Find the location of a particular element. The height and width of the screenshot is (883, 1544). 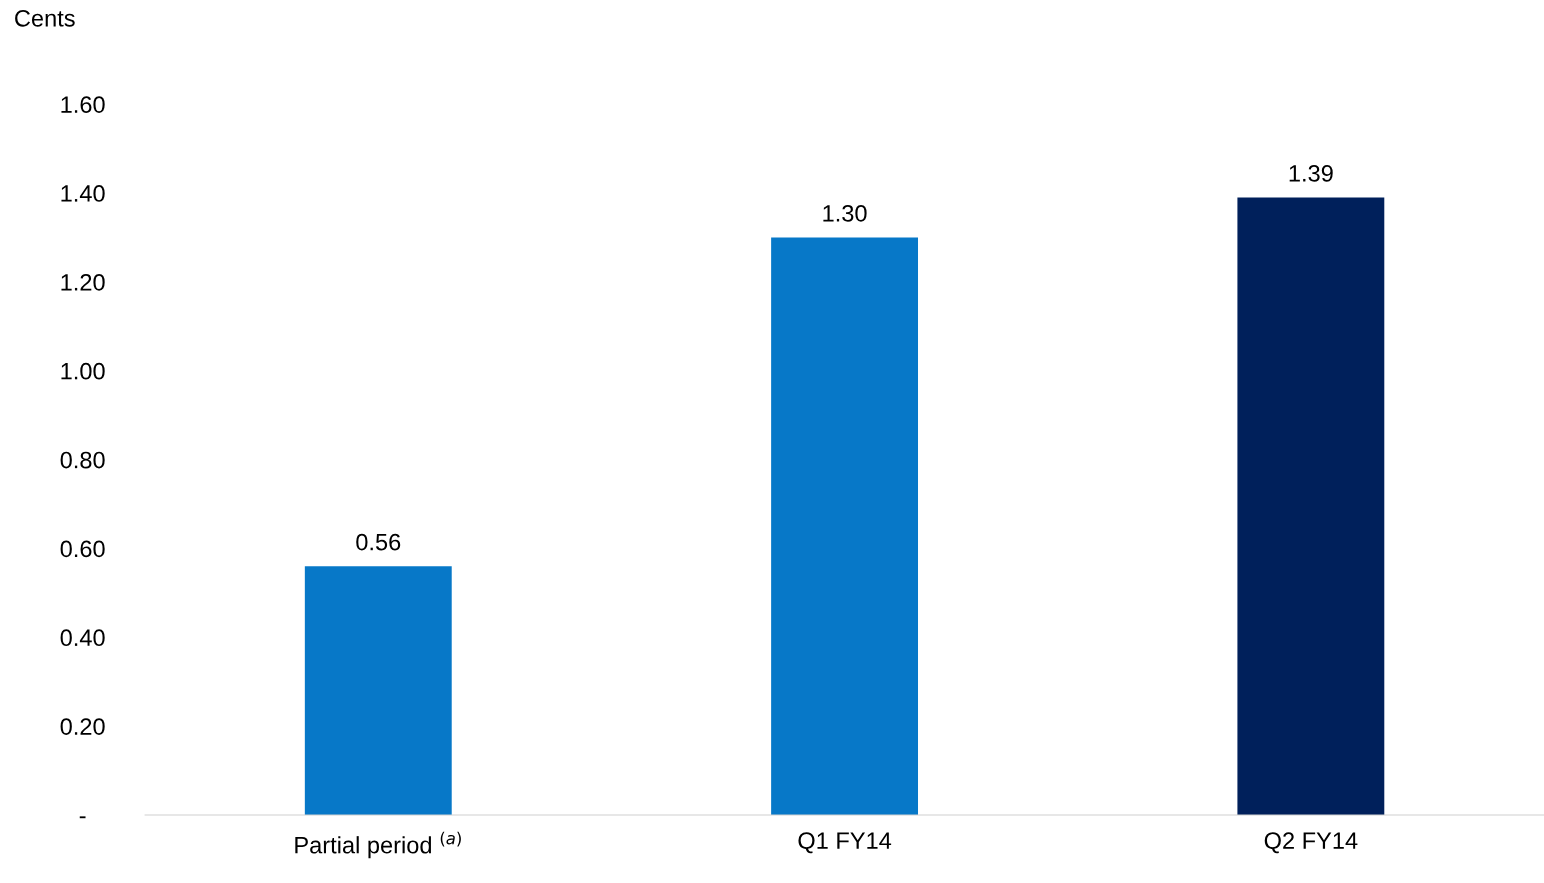

y-tick-label: 1.40 is located at coordinates (83, 193).